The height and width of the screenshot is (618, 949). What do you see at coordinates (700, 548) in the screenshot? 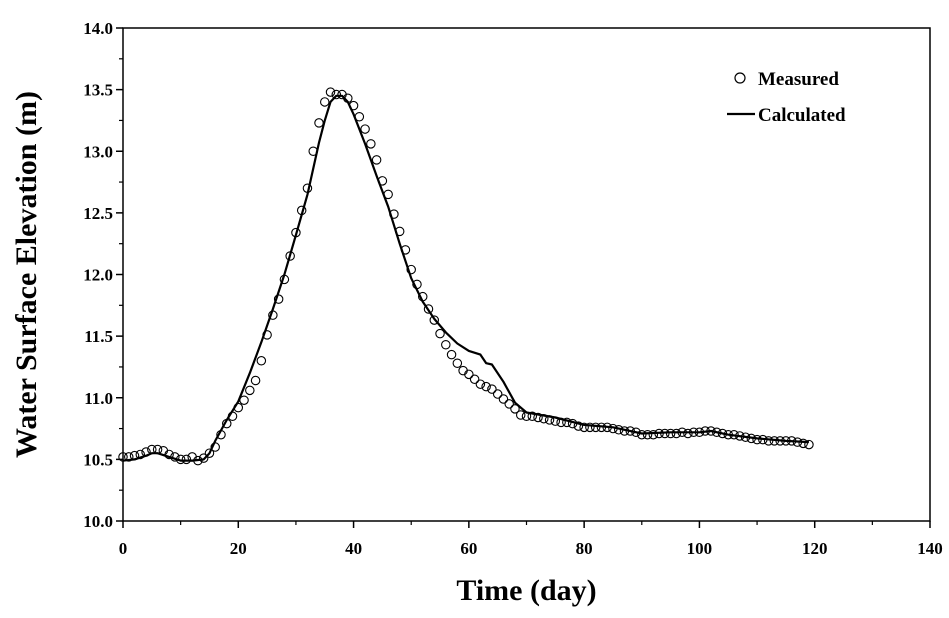
I see `x-tick-label: 100` at bounding box center [700, 548].